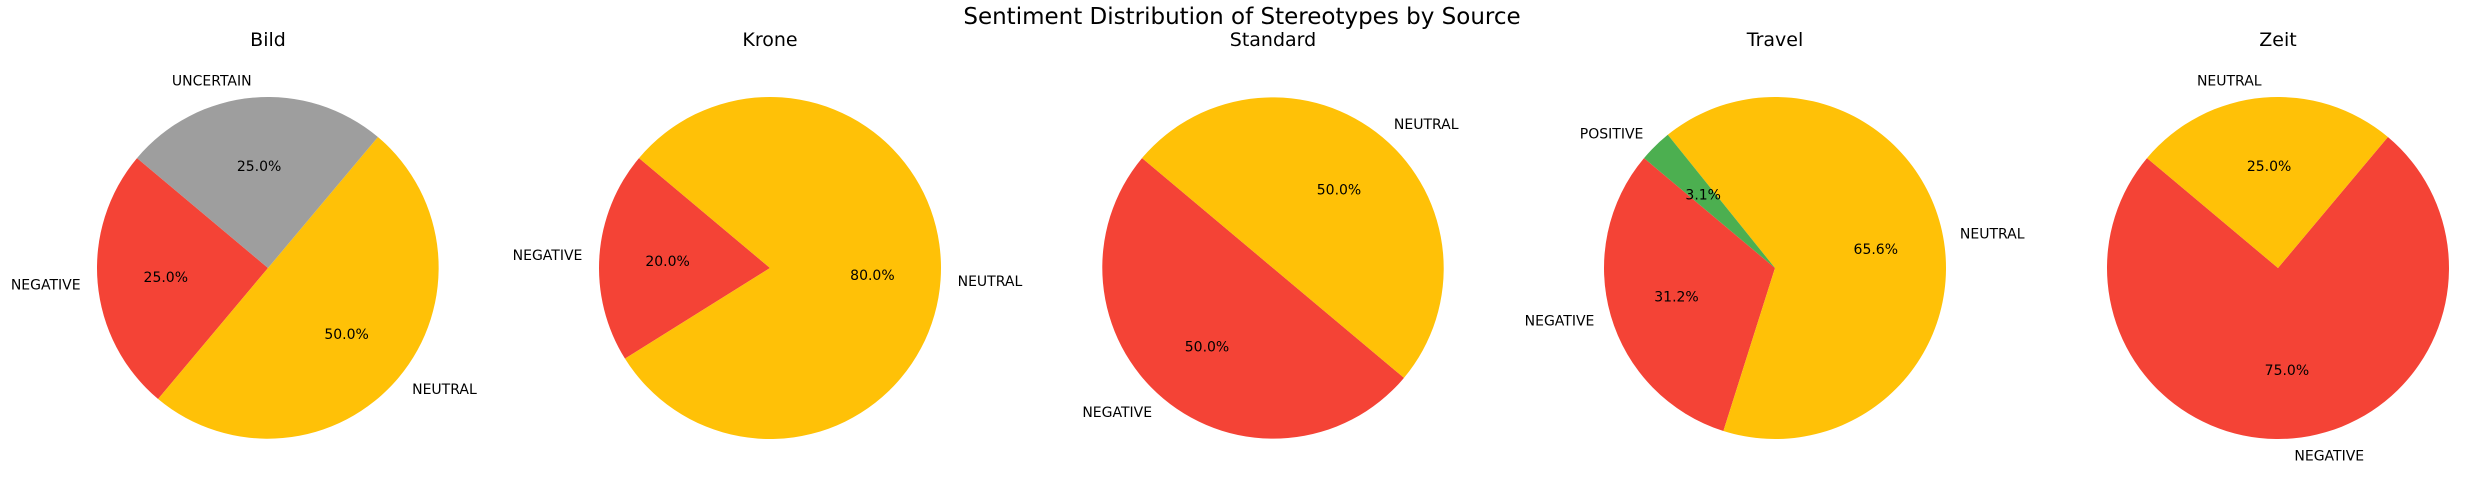  I want to click on slice-percent-negative: 75.0%, so click(2287, 371).